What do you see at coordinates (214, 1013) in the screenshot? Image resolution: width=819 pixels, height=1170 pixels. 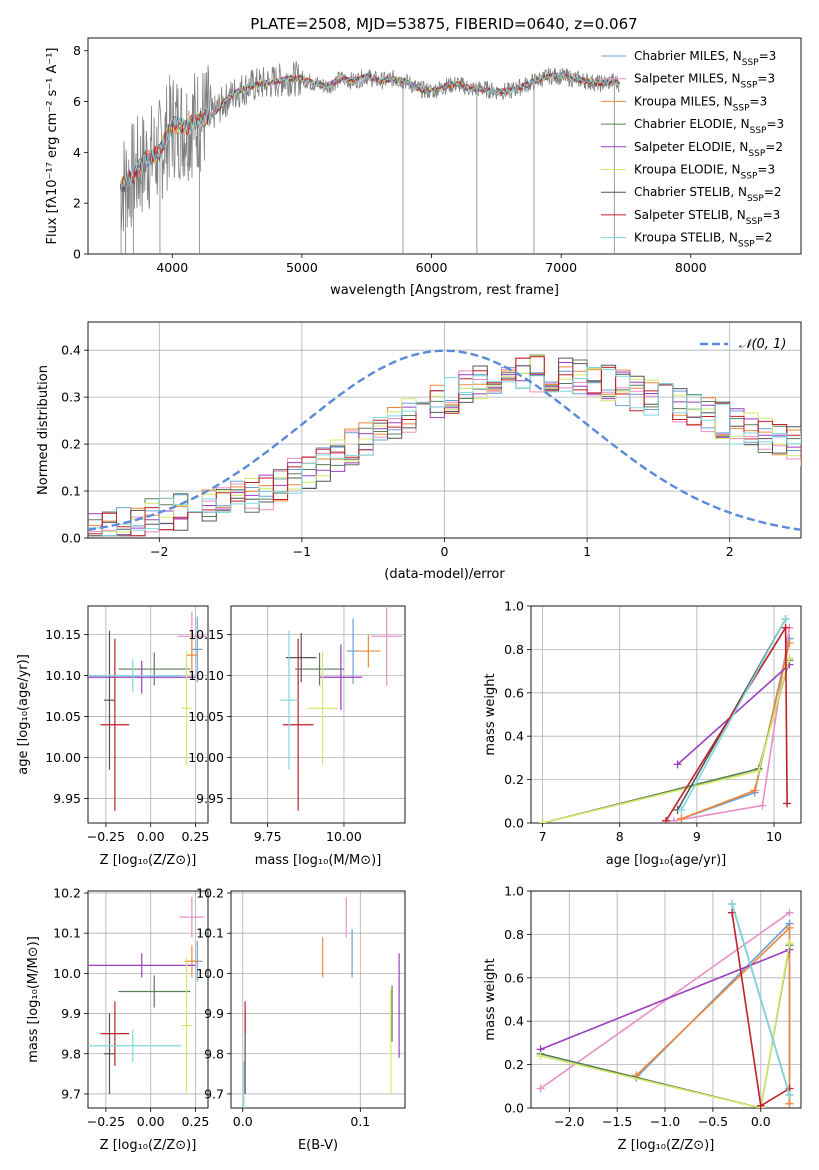 I see `y-tick-label: 9.9` at bounding box center [214, 1013].